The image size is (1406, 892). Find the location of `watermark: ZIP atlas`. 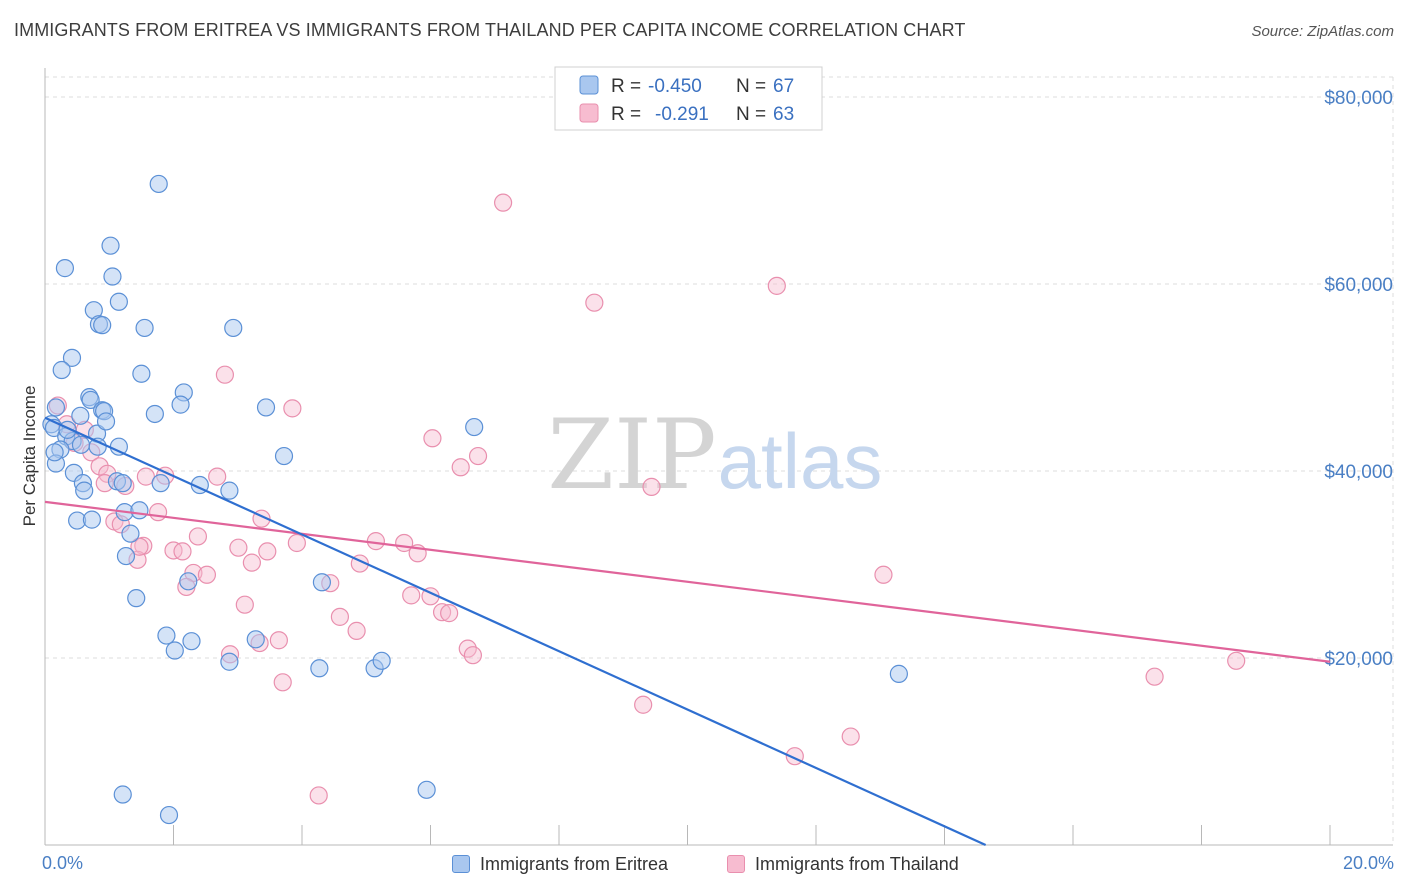

watermark: ZIP atlas is located at coordinates (714, 455).